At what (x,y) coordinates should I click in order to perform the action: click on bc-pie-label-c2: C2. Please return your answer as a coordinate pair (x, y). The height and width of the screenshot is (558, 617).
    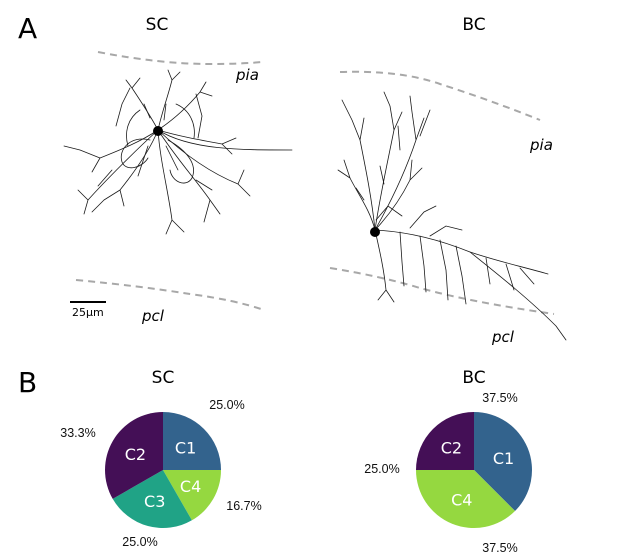
    Looking at the image, I should click on (451, 447).